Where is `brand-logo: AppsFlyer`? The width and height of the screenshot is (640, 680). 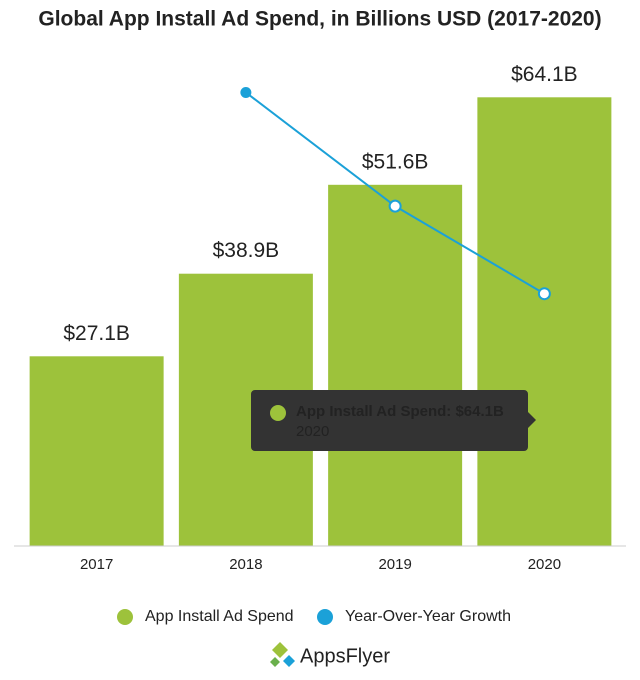 brand-logo: AppsFlyer is located at coordinates (330, 654).